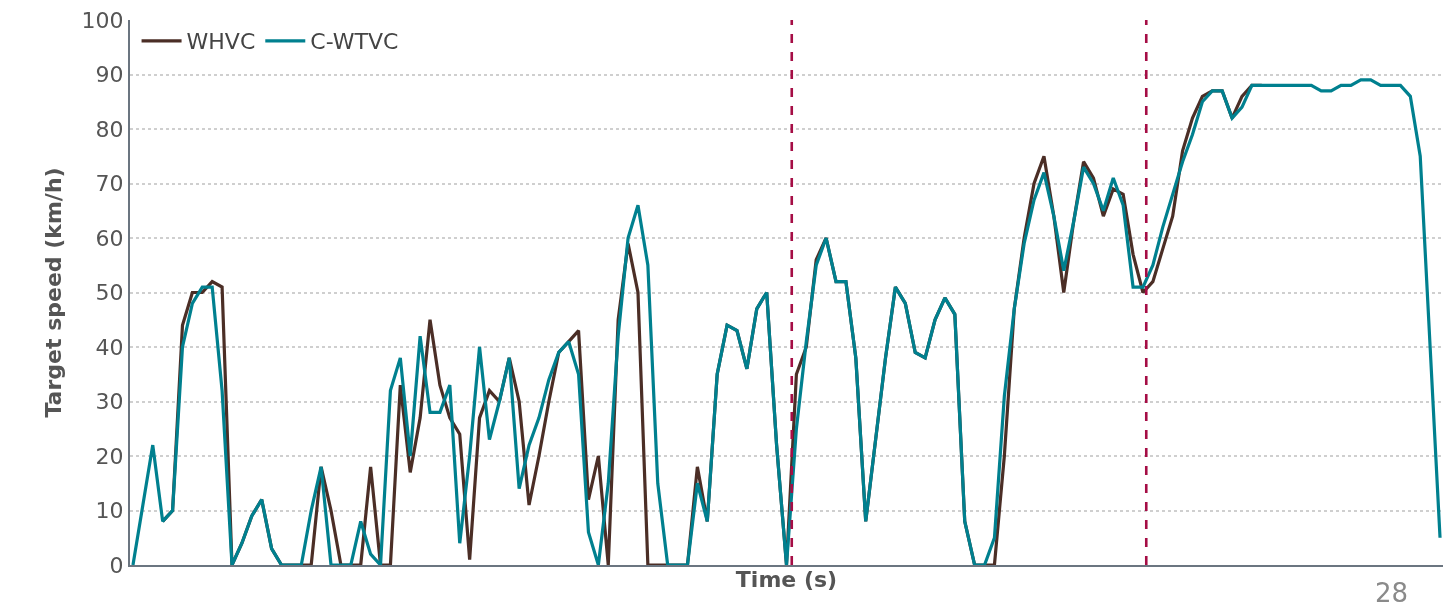 The width and height of the screenshot is (1446, 607). Describe the element at coordinates (109, 75) in the screenshot. I see `y-tick-label: 90` at that location.